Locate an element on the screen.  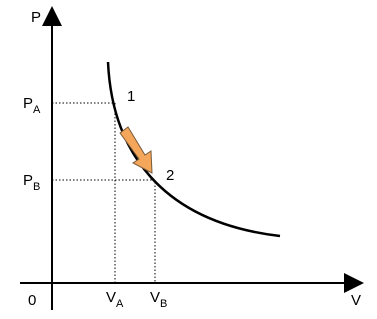
point-label: 1 is located at coordinates (131, 96).